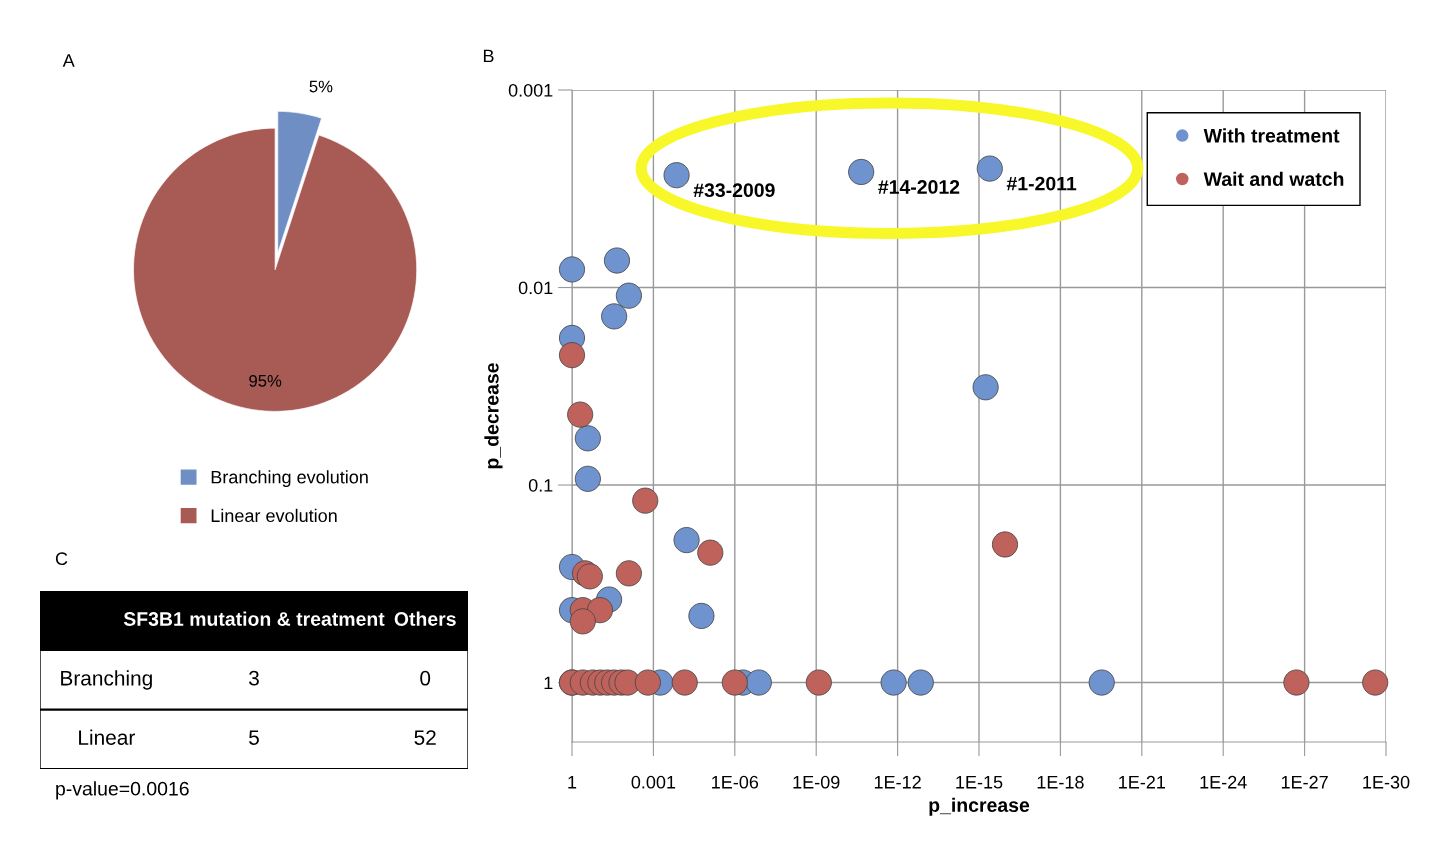 The width and height of the screenshot is (1448, 843). Describe the element at coordinates (897, 782) in the screenshot. I see `x-tick-label: 1E-12` at that location.